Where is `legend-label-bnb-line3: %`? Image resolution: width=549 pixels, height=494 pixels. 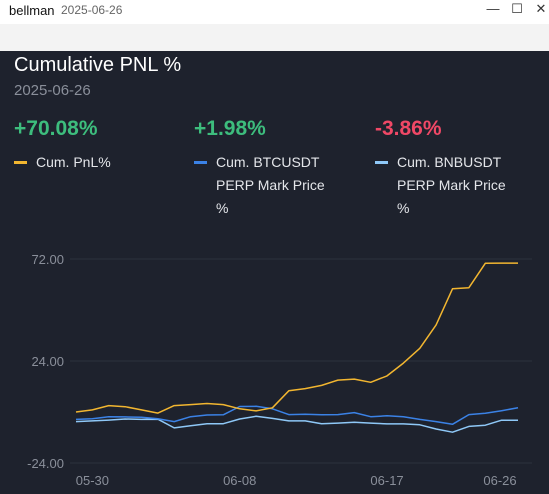
legend-label-bnb-line3: % is located at coordinates (403, 208).